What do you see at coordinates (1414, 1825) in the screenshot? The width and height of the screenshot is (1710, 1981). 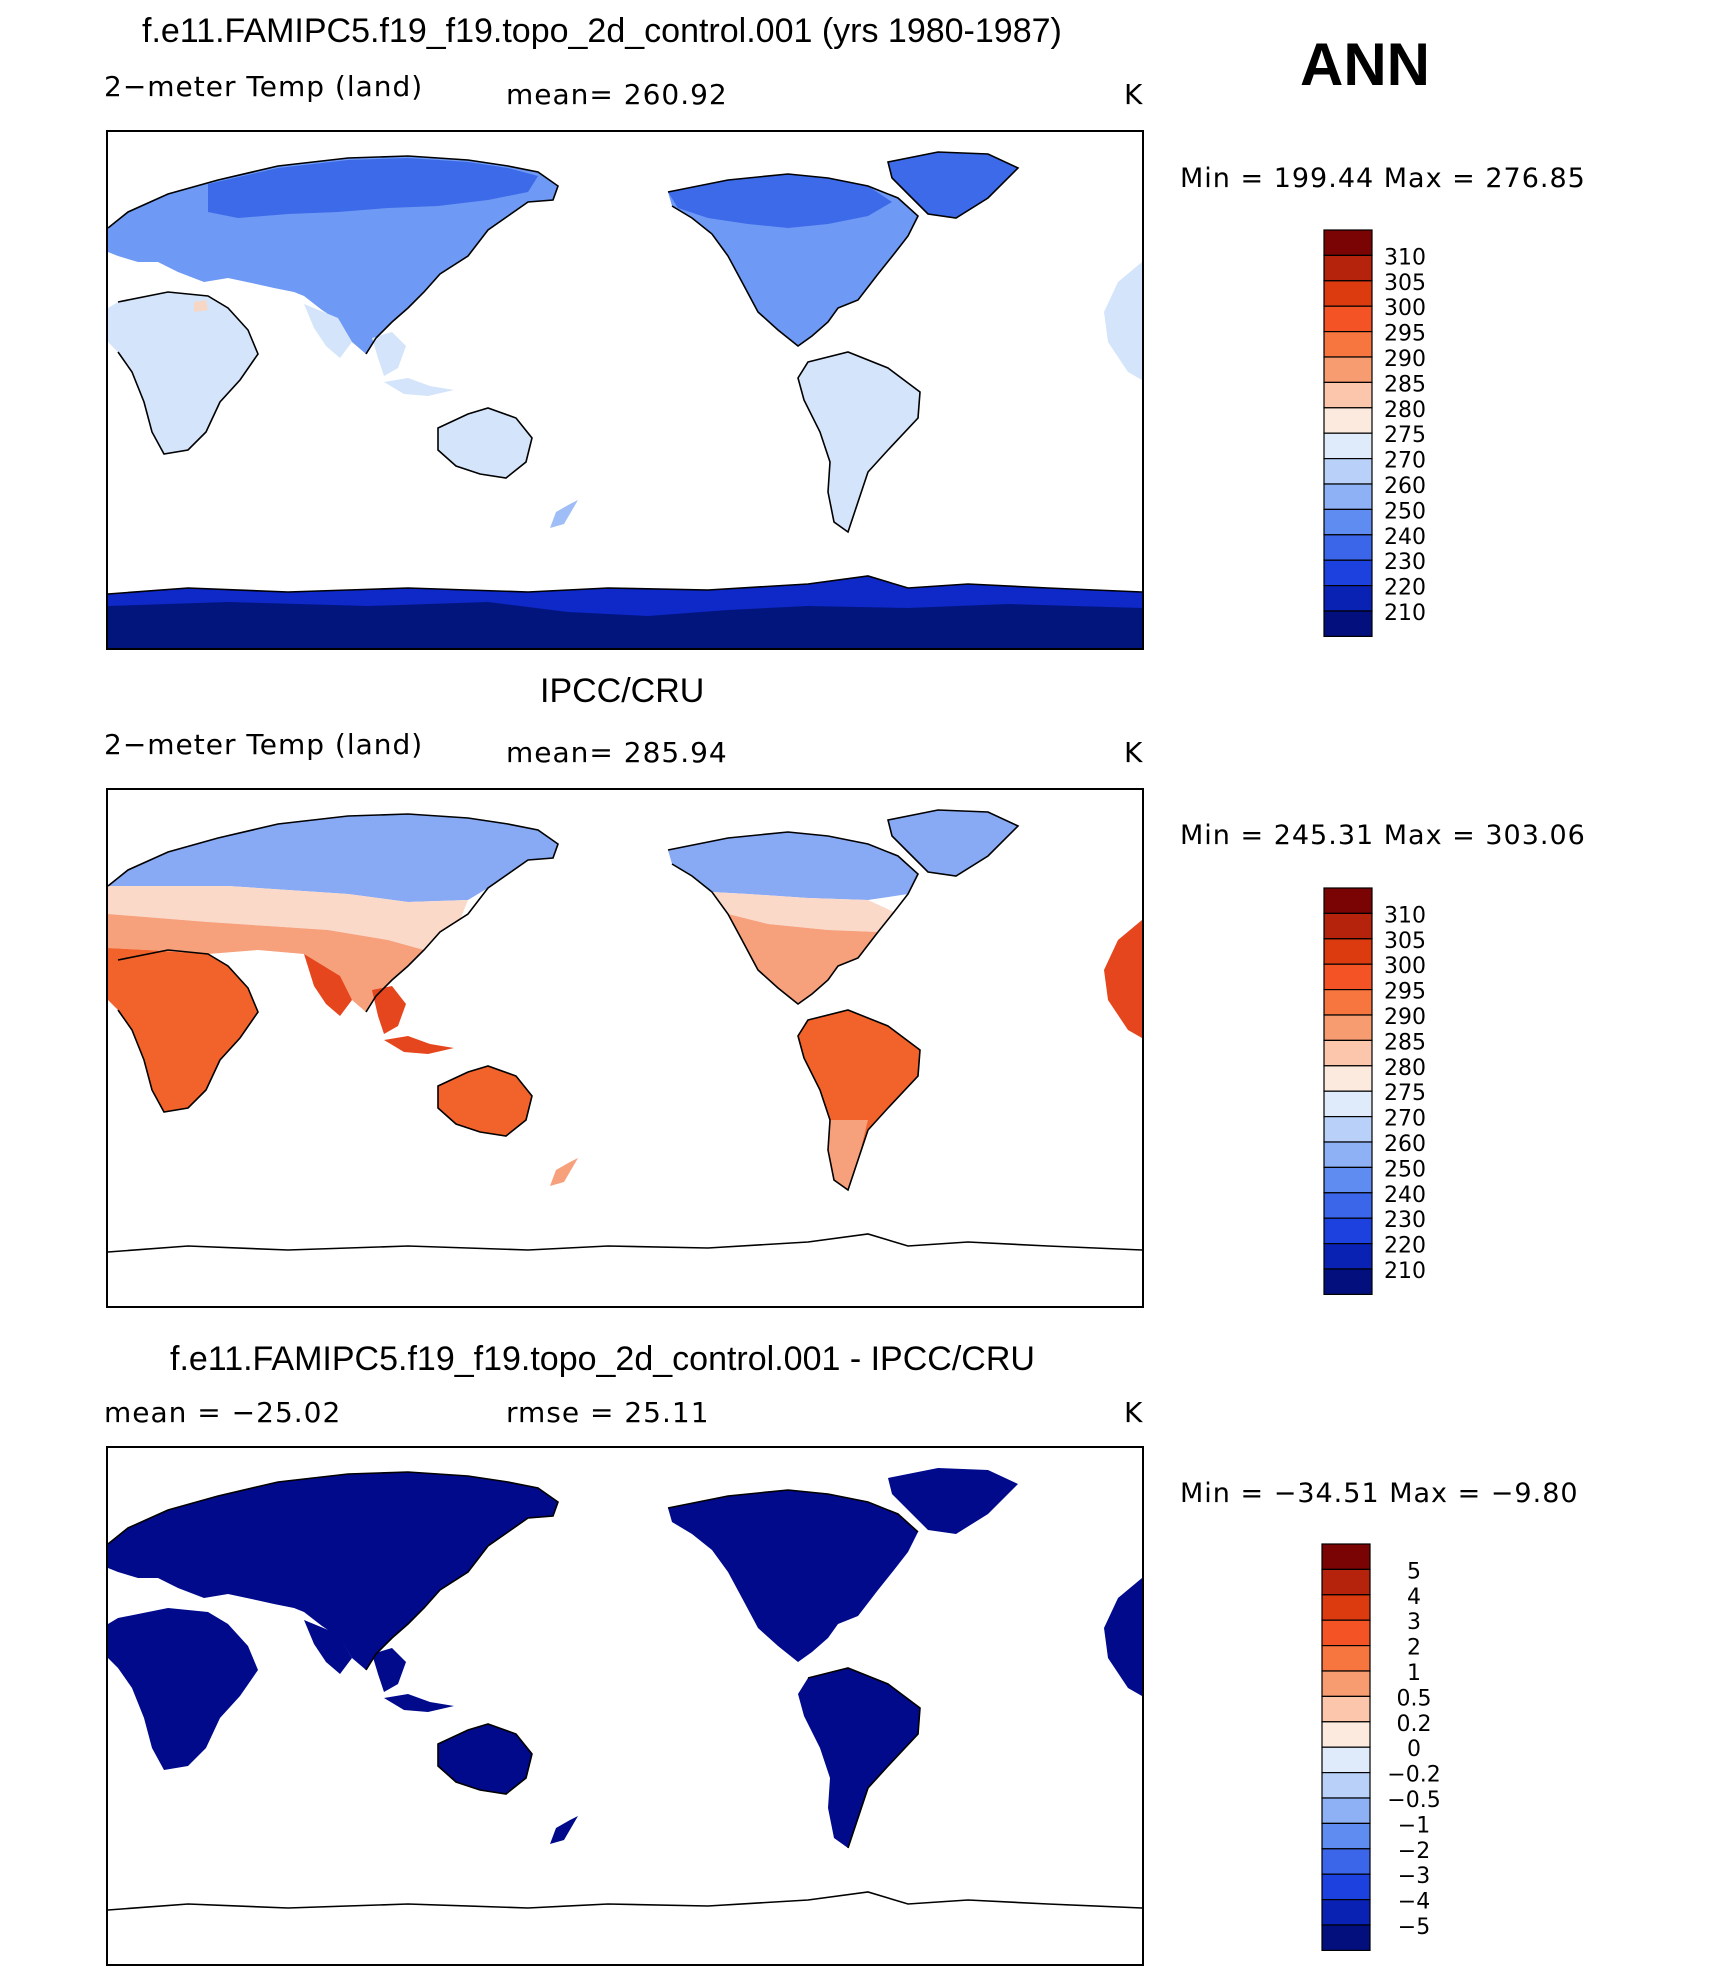 I see `colorbar-tick-label: −1` at bounding box center [1414, 1825].